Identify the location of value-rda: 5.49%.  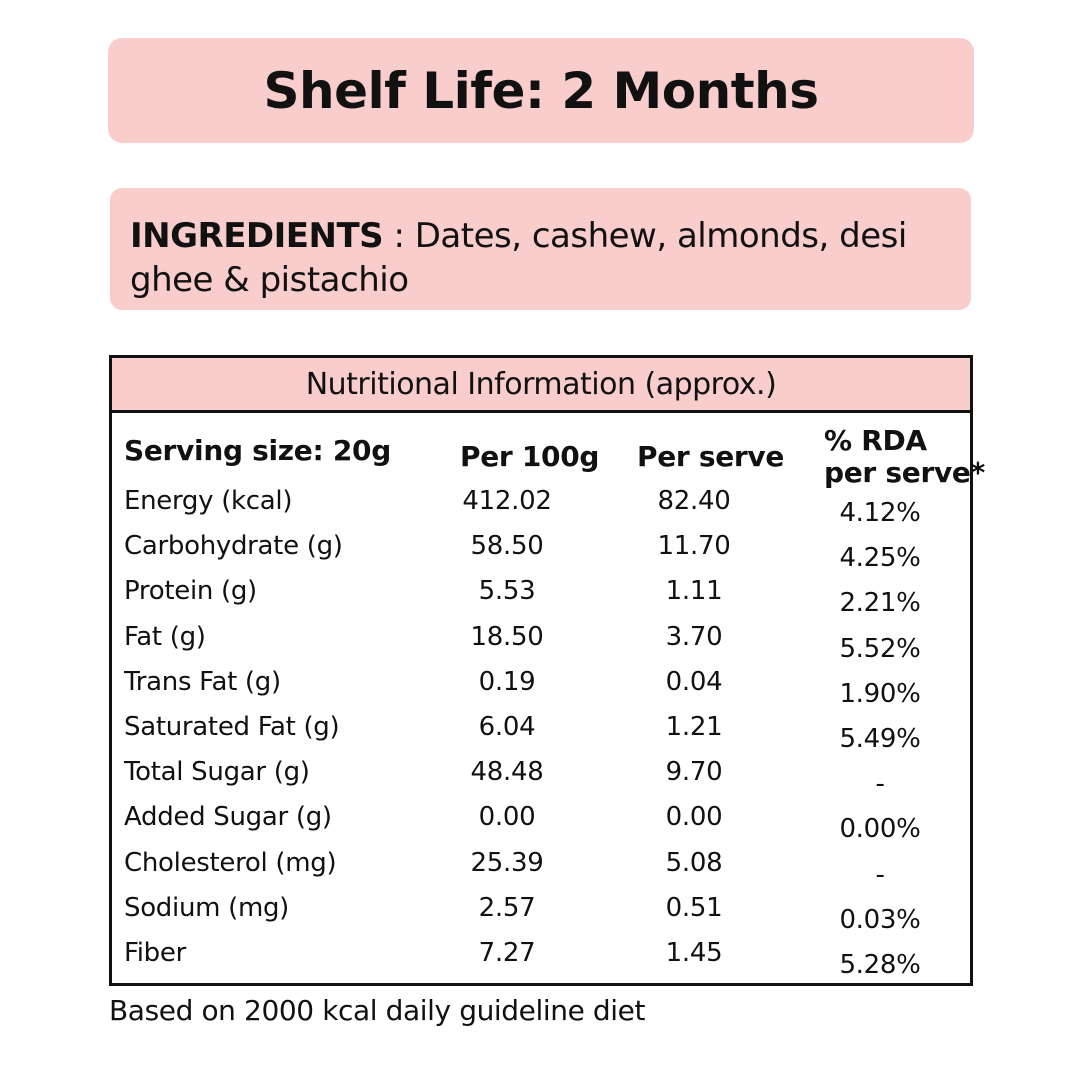
(880, 738).